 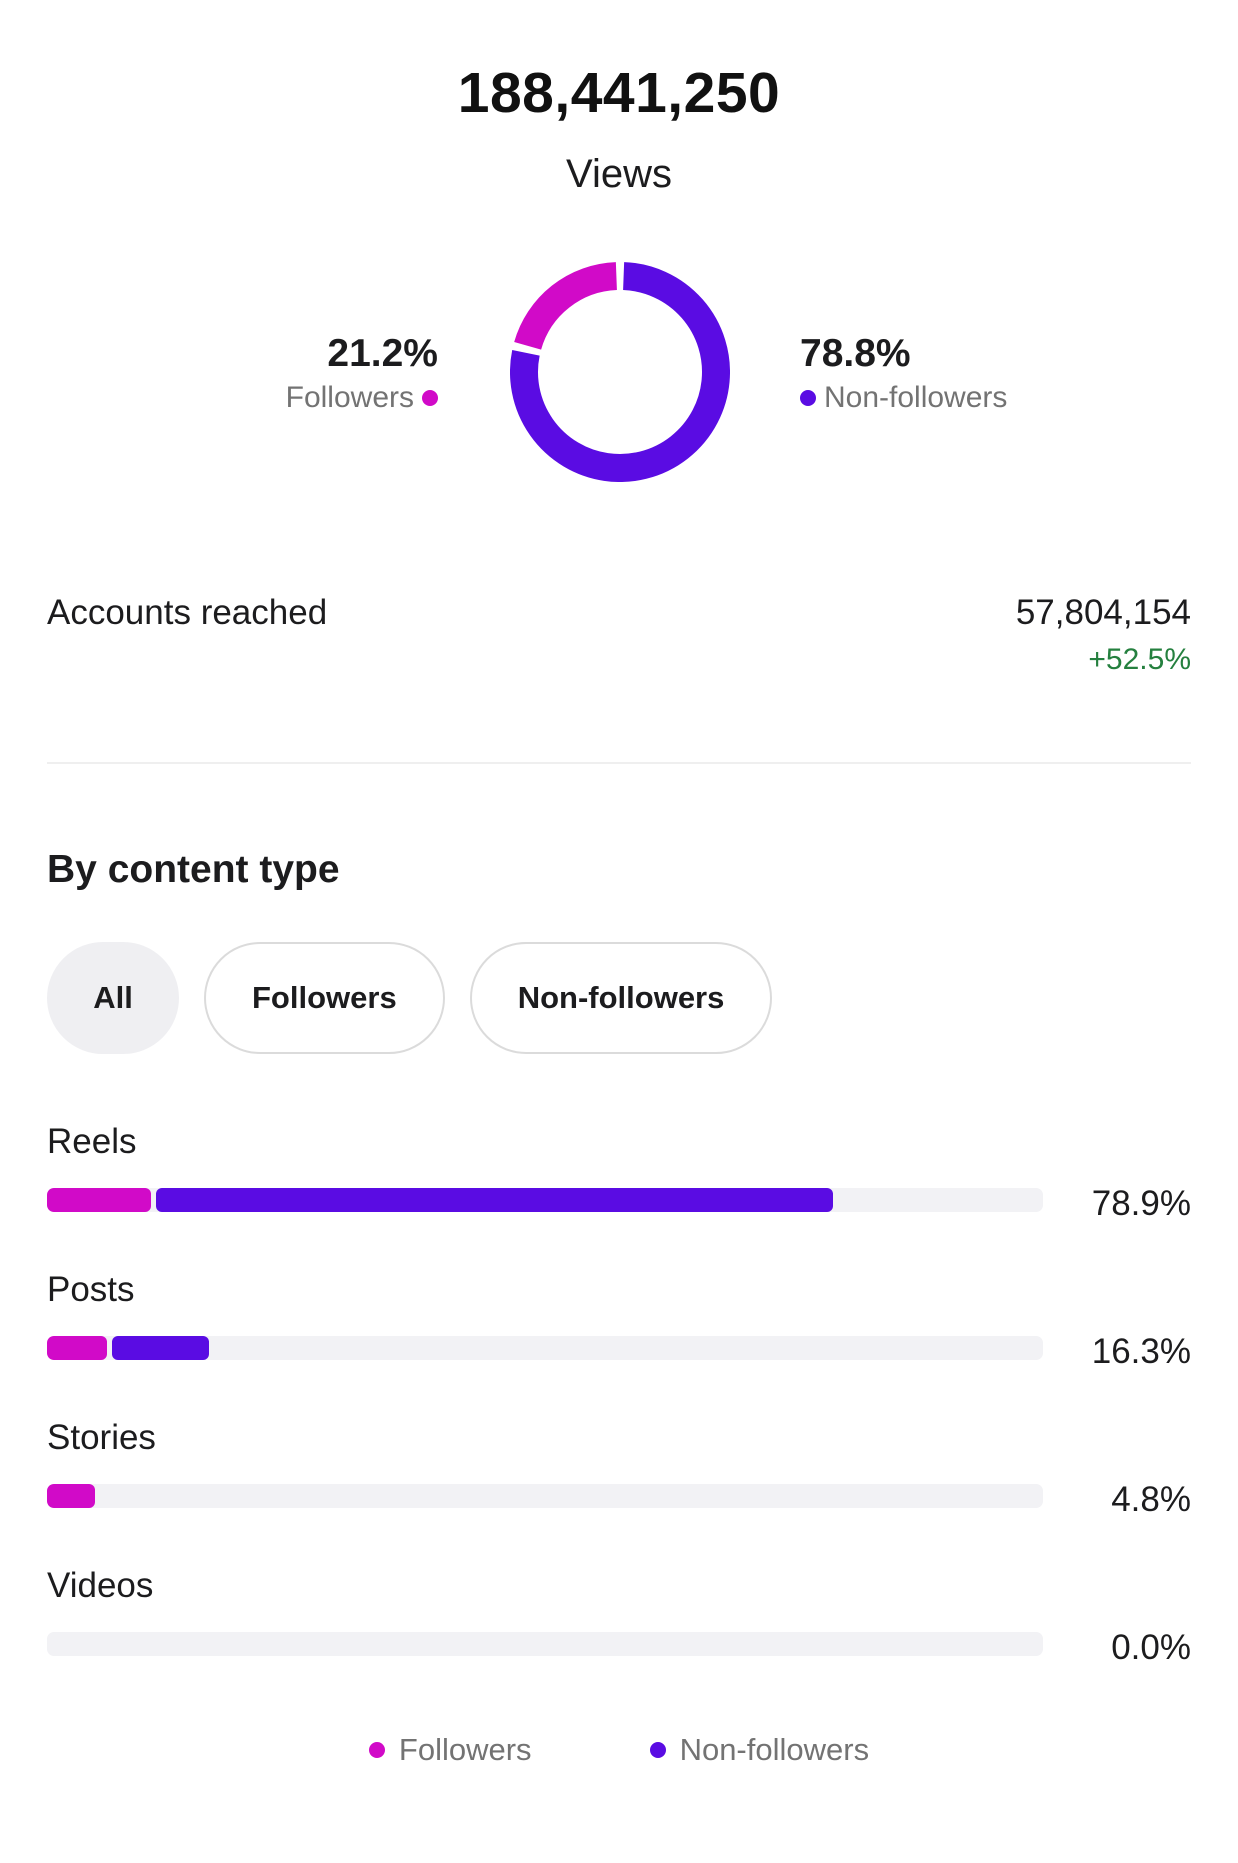 I want to click on donut-legend-non-followers: 78.8% Non-followers, so click(x=903, y=374).